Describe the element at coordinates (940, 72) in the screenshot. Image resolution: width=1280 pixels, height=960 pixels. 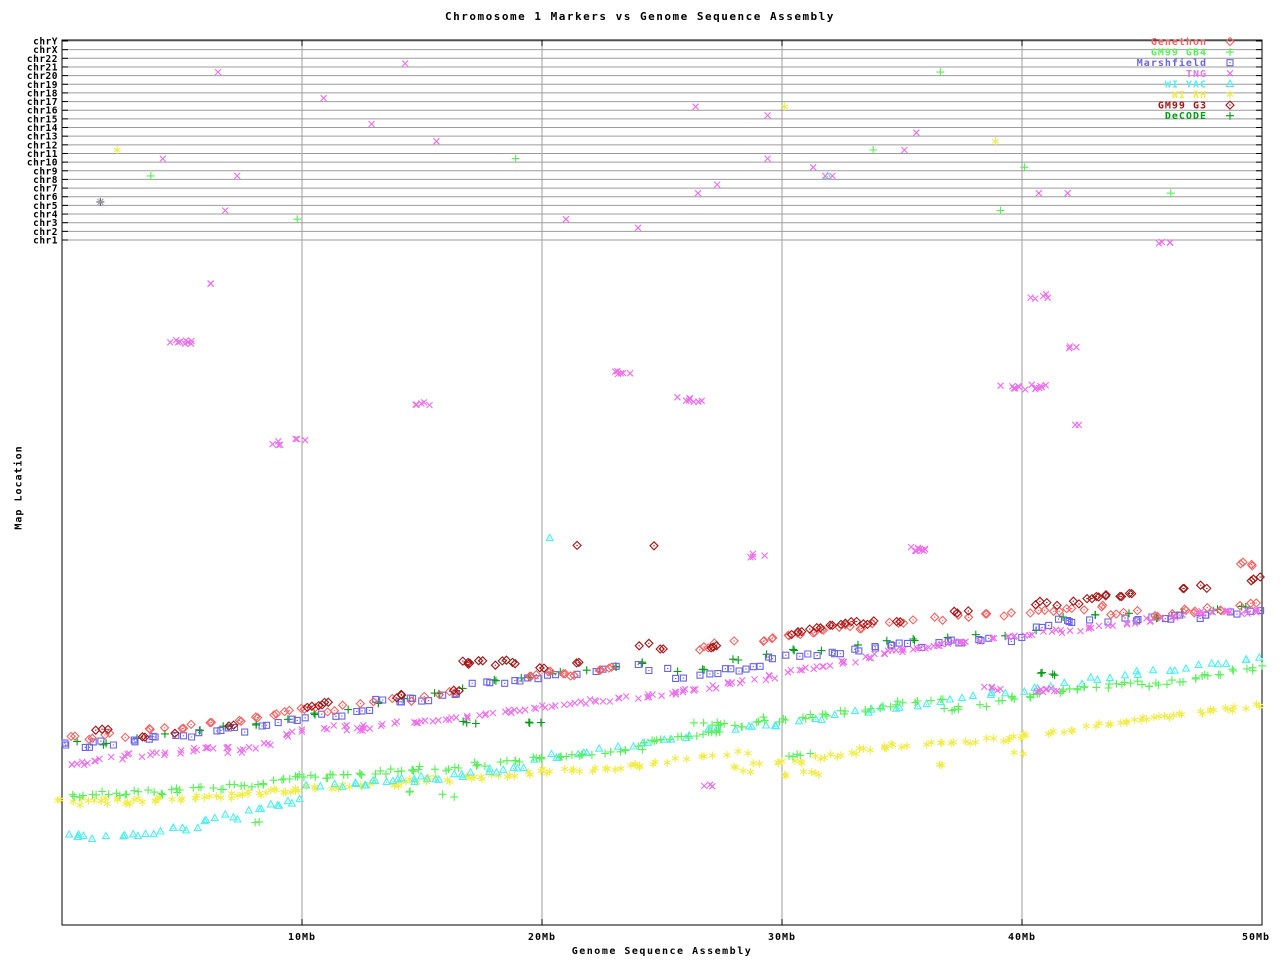
I see `chrom-hit-gm99_gb4` at that location.